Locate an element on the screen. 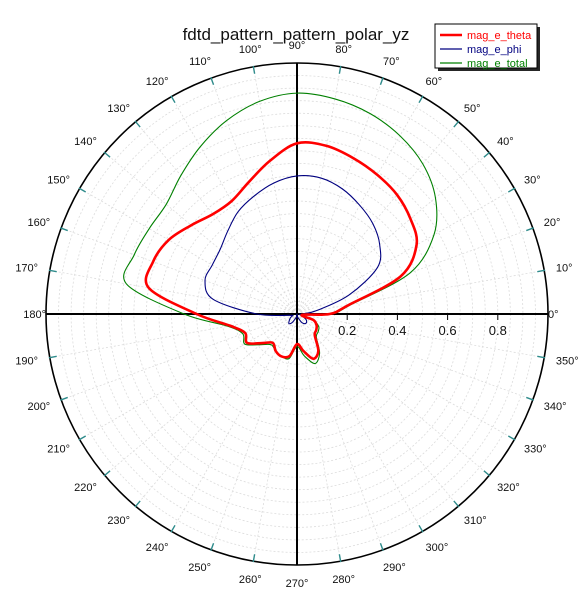  angle-label: 80° is located at coordinates (343, 50).